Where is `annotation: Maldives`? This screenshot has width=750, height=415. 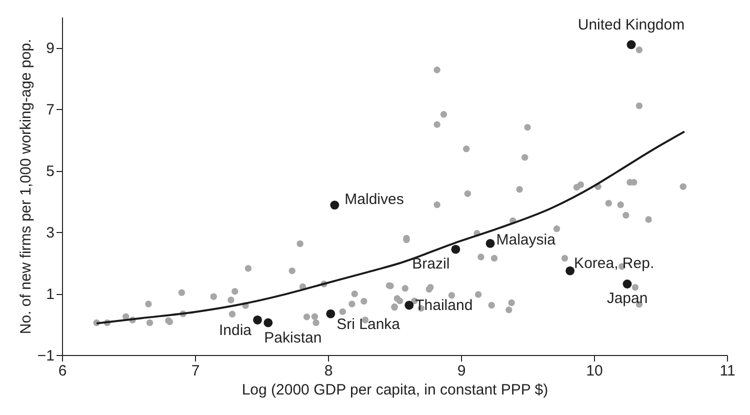 annotation: Maldives is located at coordinates (374, 199).